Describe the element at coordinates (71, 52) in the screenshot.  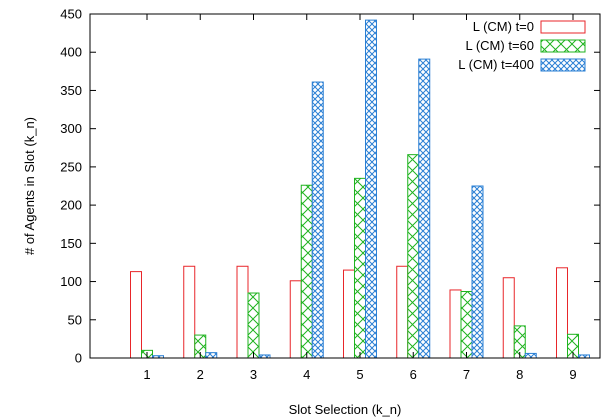
I see `y-tick-label: 400` at that location.